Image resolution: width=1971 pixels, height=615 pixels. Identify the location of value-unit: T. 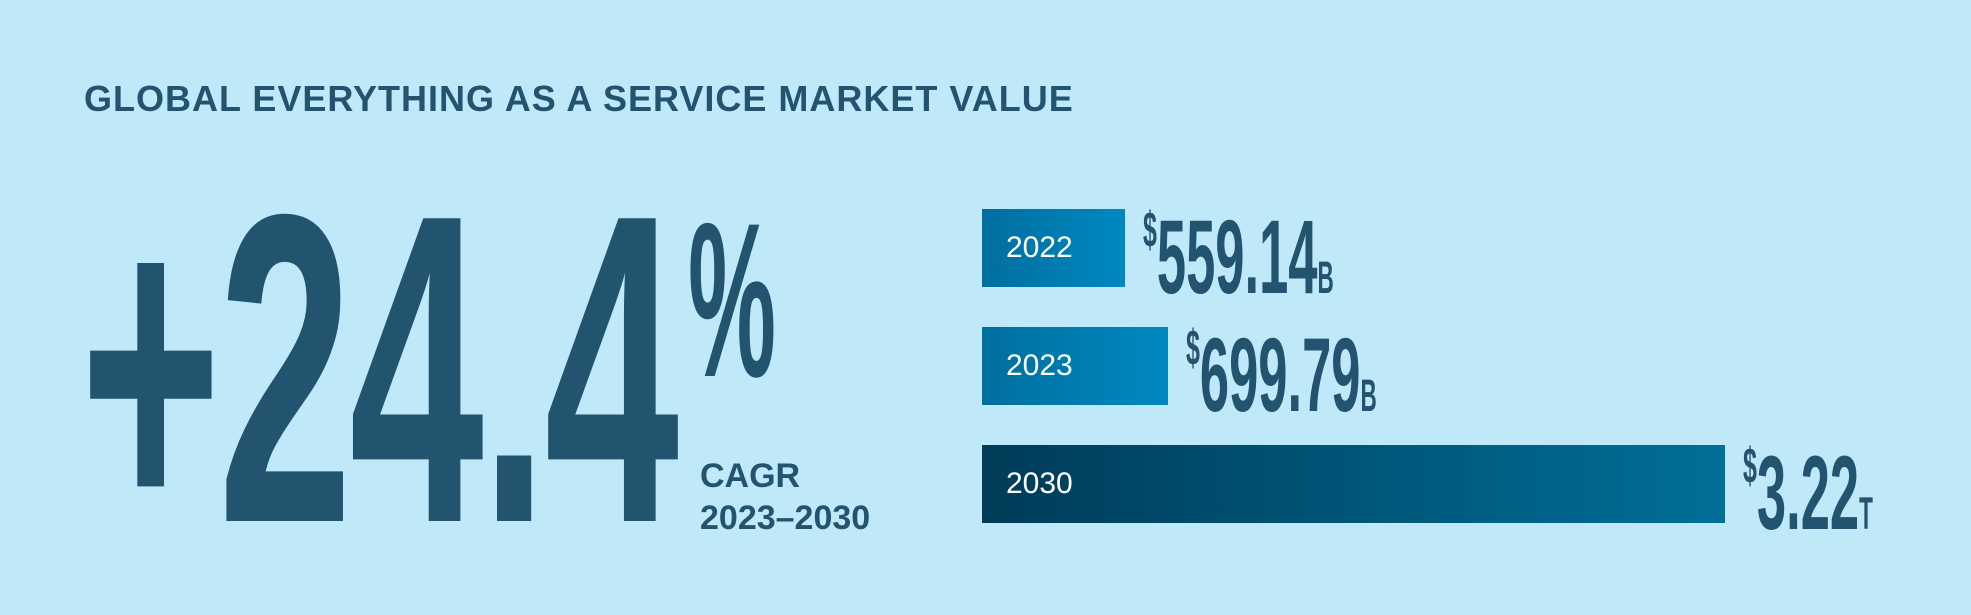
(1866, 513).